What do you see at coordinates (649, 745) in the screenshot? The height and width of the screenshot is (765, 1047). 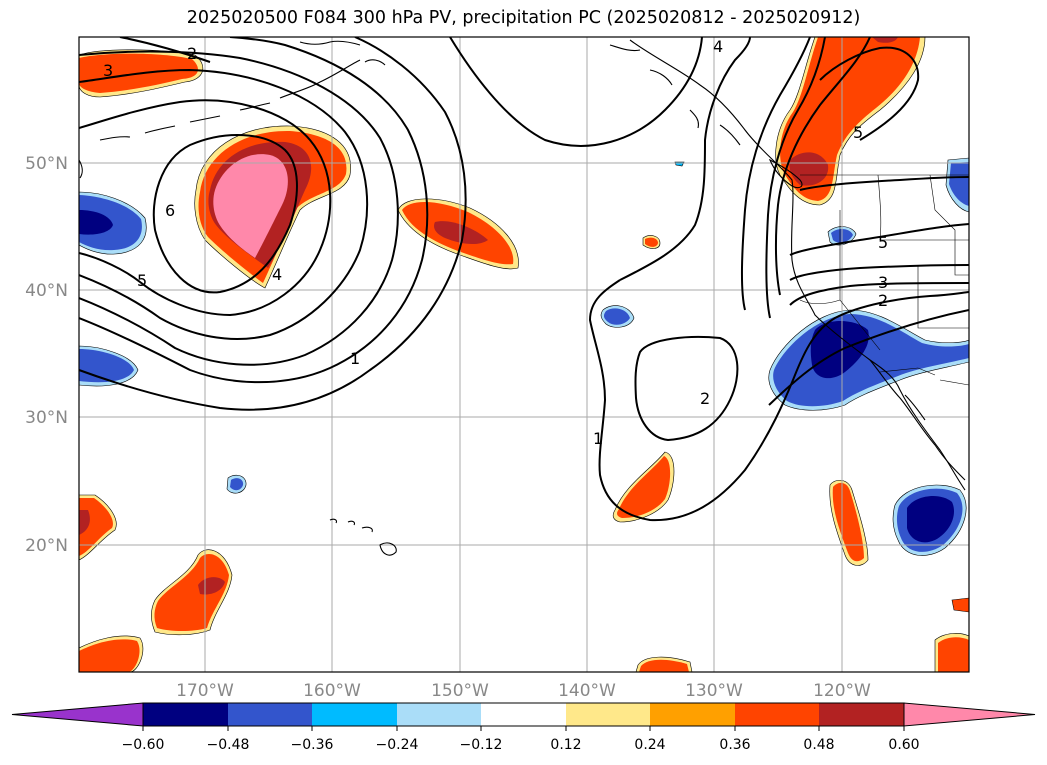 I see `colorbar-tick-label: 0.24` at bounding box center [649, 745].